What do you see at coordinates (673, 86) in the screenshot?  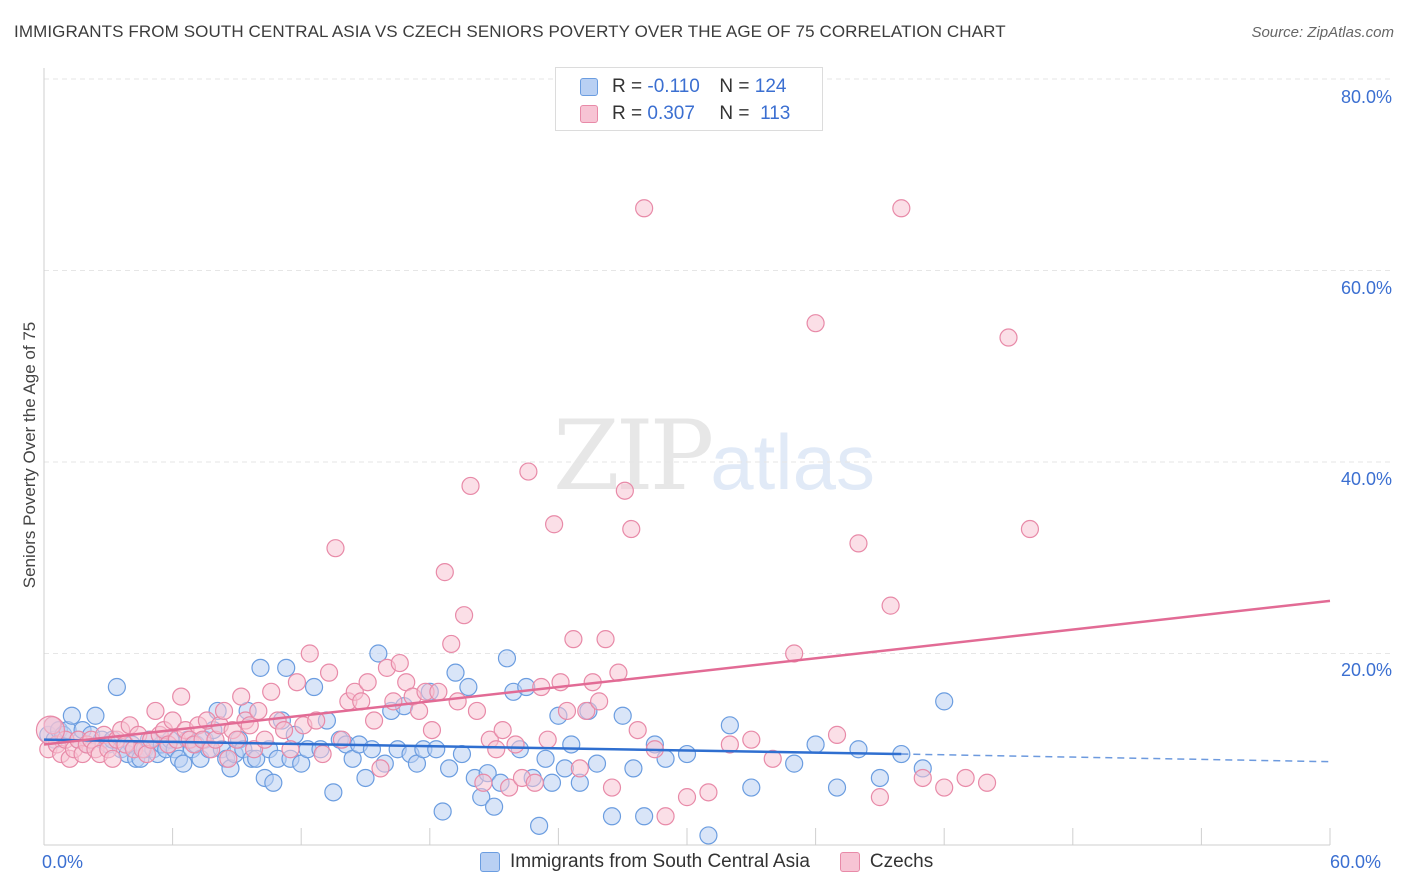 I see `legend-r-value-blue: -0.110` at bounding box center [673, 86].